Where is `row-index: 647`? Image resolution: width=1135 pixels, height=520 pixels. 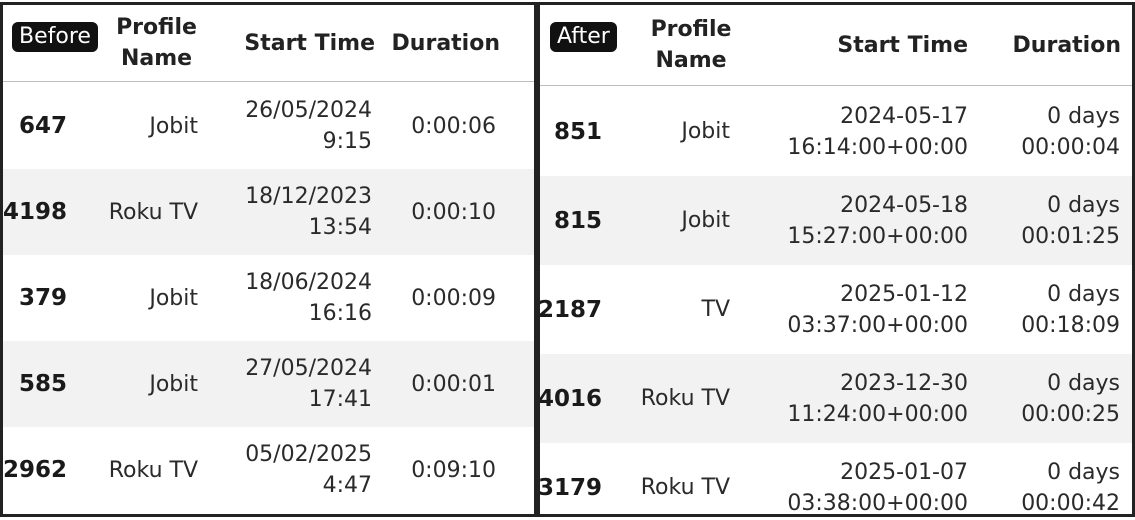 row-index: 647 is located at coordinates (42, 126).